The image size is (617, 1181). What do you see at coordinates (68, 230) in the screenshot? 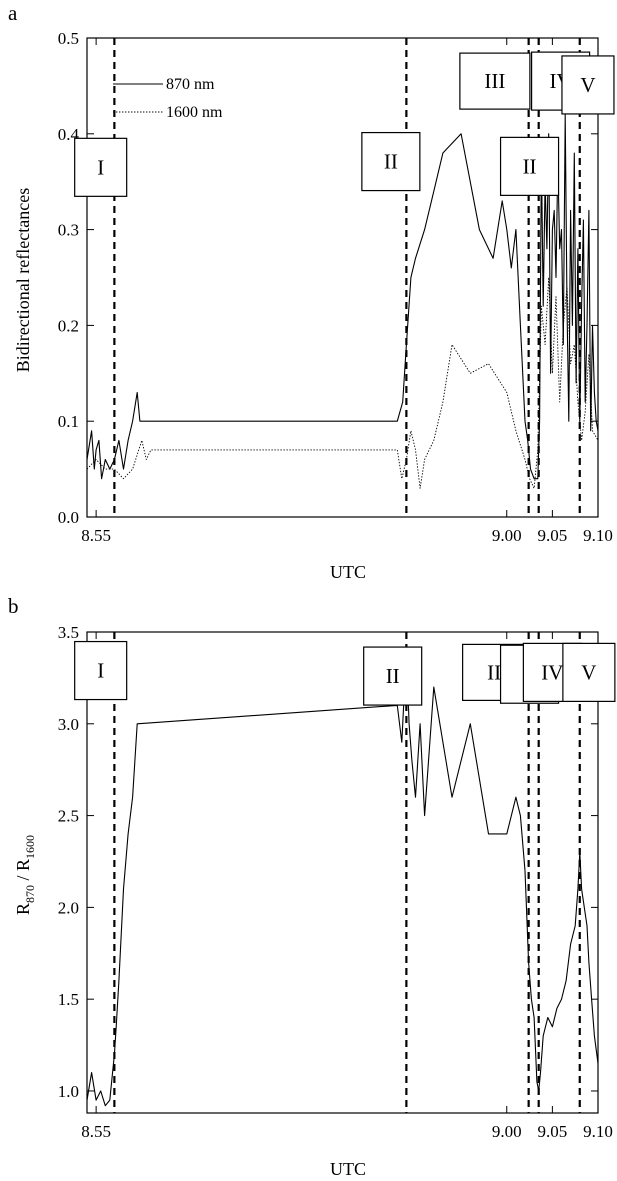
I see `y-tick-label: 0.3` at bounding box center [68, 230].